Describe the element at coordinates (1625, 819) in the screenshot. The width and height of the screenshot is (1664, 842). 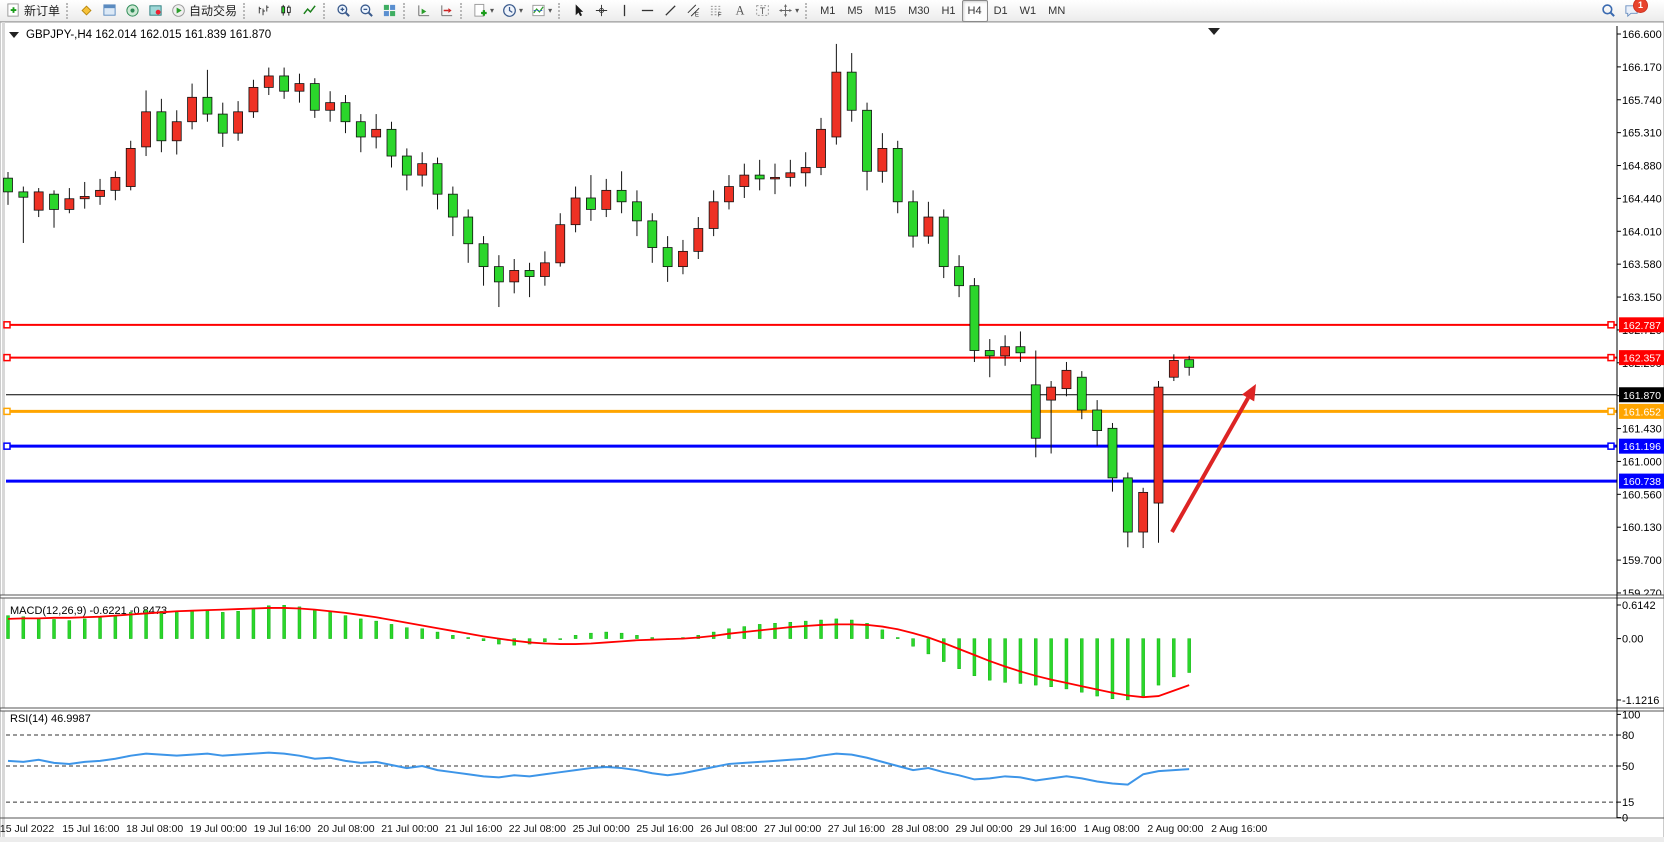
I see `rsi-axis-label: 0` at that location.